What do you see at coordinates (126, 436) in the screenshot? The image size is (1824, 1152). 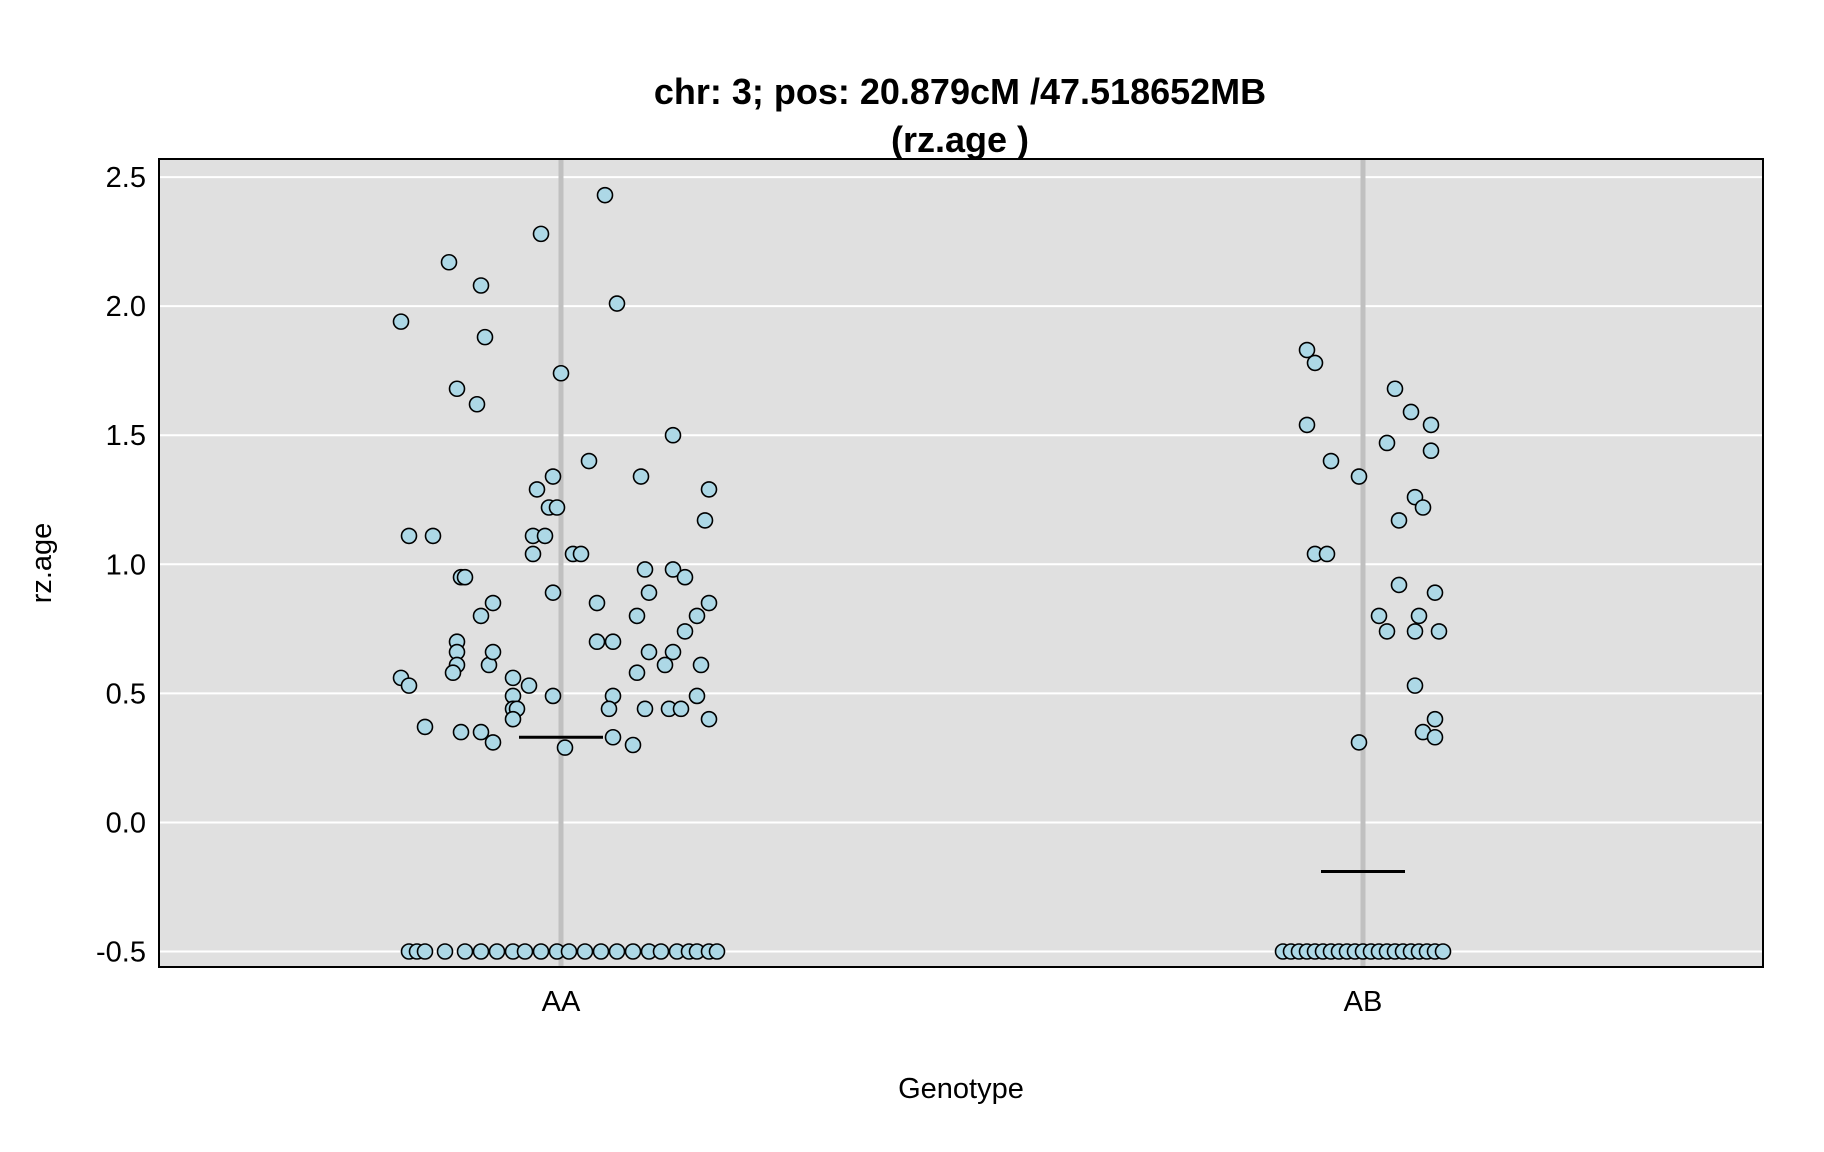 I see `y-tick-label: 1.5` at bounding box center [126, 436].